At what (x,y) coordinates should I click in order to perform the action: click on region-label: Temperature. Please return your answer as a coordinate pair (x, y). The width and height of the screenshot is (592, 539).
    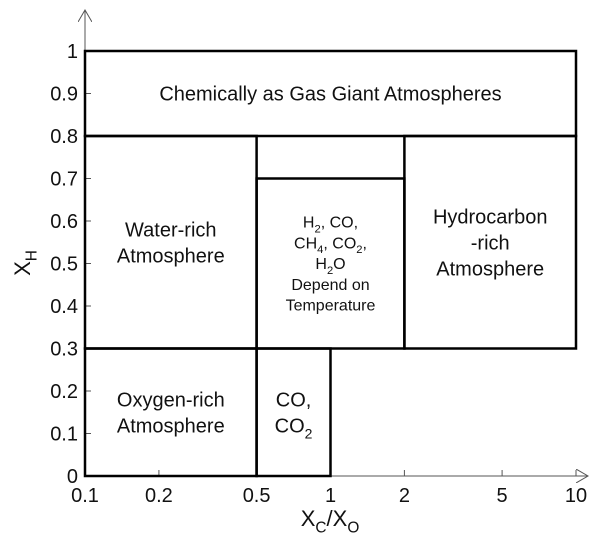
    Looking at the image, I should click on (331, 306).